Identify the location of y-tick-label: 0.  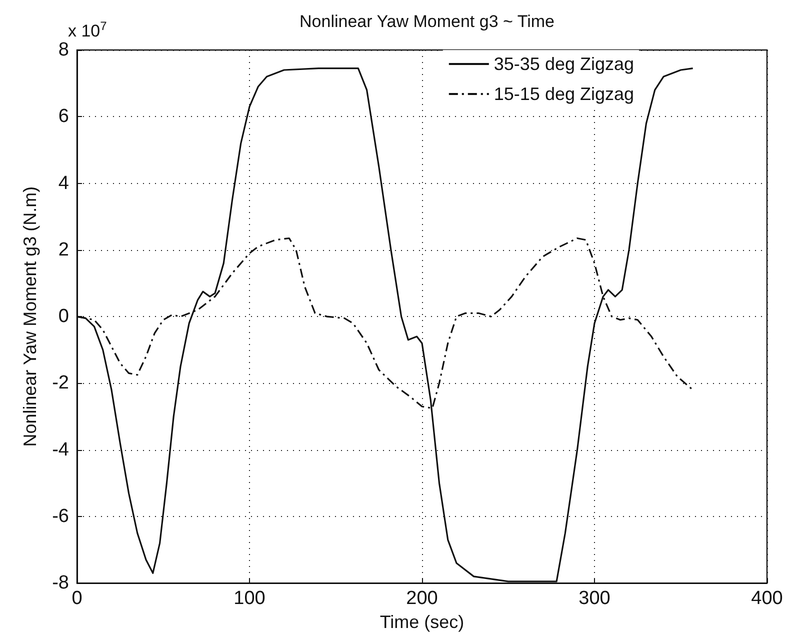
(63, 317).